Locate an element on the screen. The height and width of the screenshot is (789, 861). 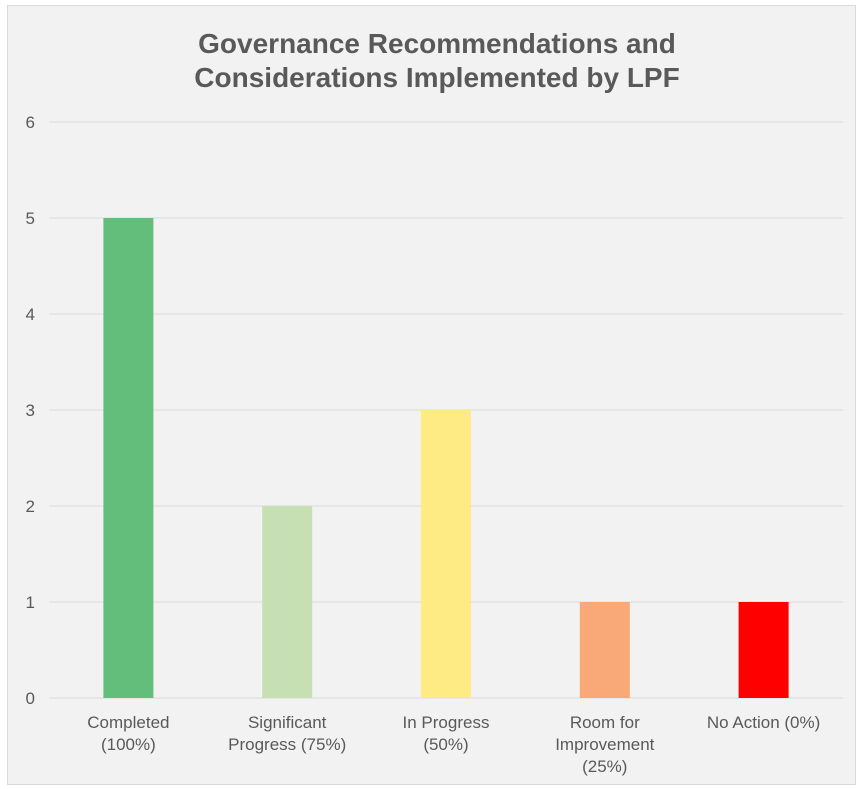
y-tick-label: 5 is located at coordinates (30, 218).